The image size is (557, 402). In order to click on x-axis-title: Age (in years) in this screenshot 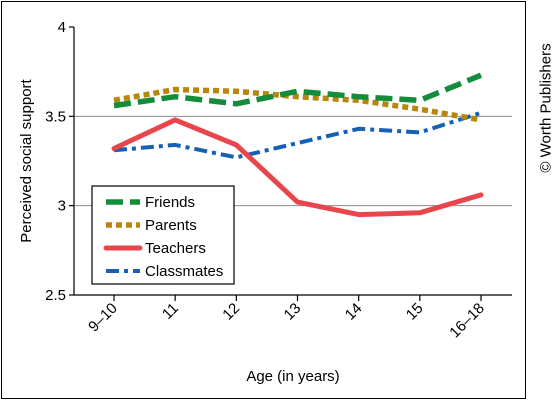, I will do `click(292, 376)`.